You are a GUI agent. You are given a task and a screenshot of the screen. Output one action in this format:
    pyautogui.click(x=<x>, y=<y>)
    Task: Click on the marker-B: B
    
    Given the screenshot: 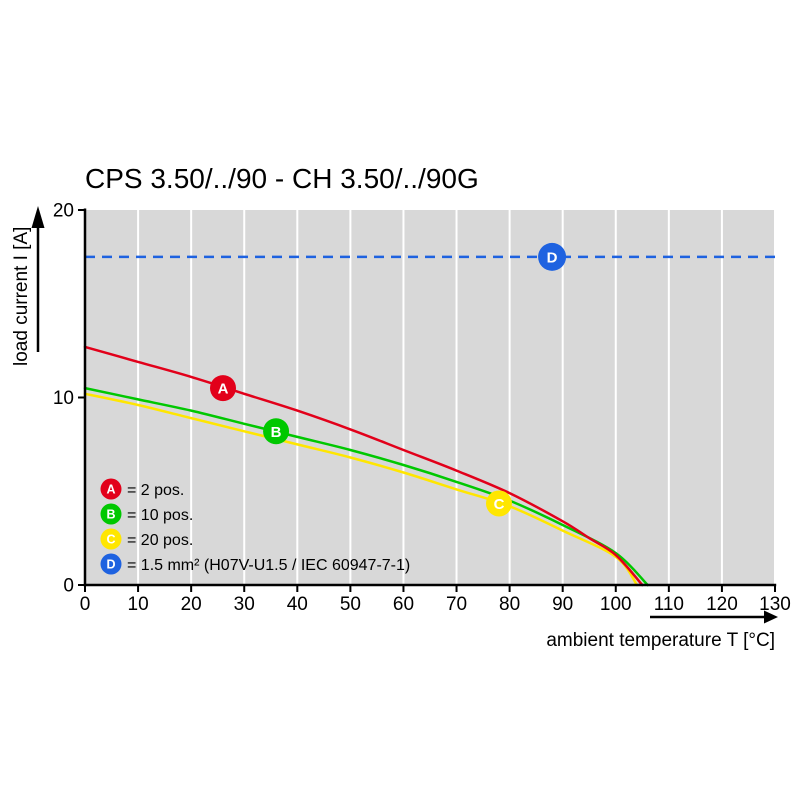 What is the action you would take?
    pyautogui.click(x=276, y=431)
    